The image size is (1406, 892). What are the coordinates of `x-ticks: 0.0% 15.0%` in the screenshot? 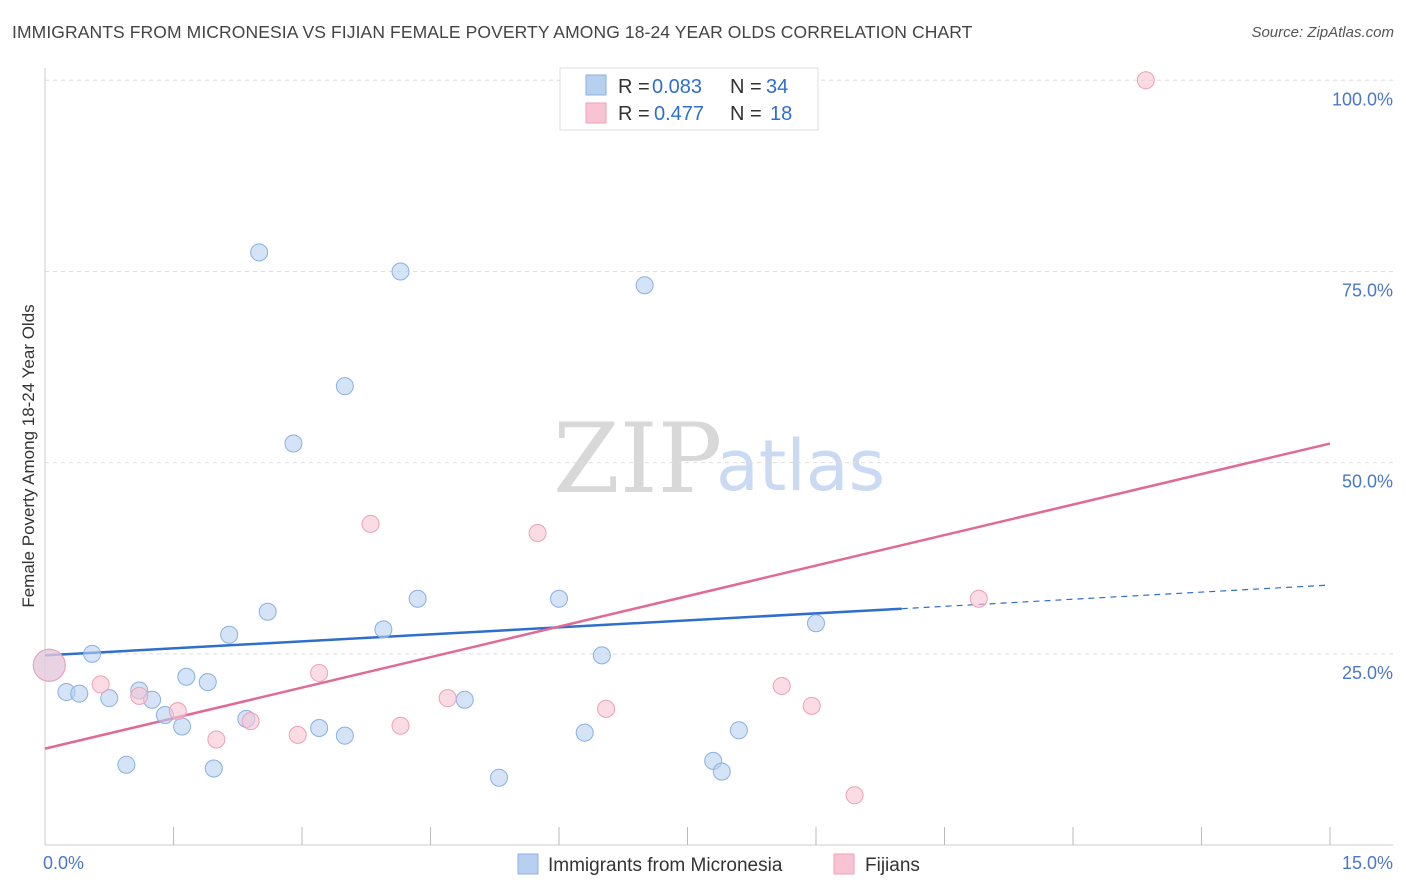 It's located at (718, 850).